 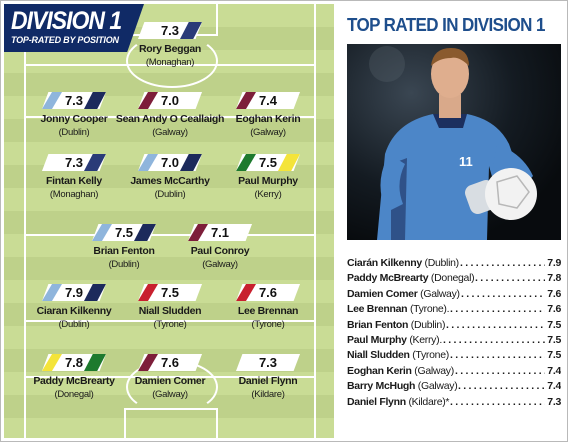 I want to click on player-rating: 7.1, so click(x=220, y=232).